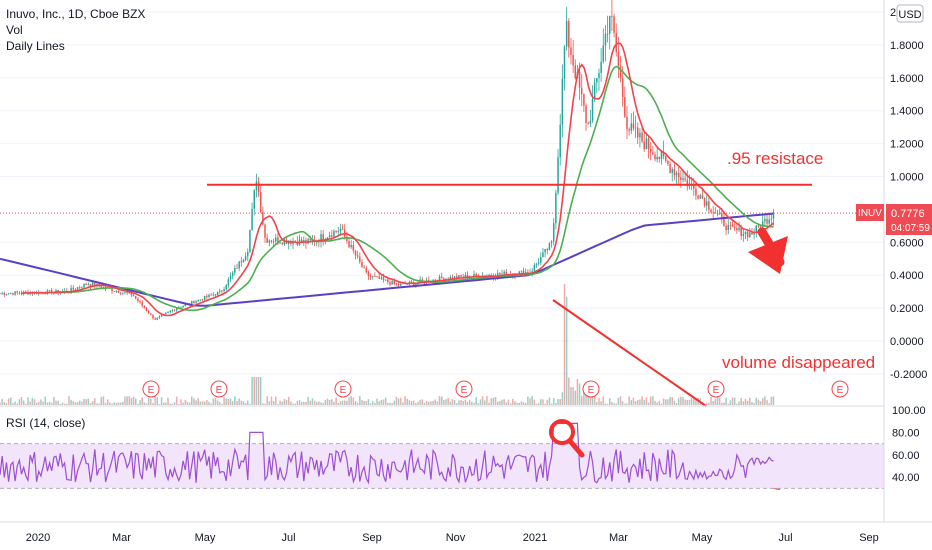 Image resolution: width=932 pixels, height=550 pixels. I want to click on rsi-line, so click(387, 453).